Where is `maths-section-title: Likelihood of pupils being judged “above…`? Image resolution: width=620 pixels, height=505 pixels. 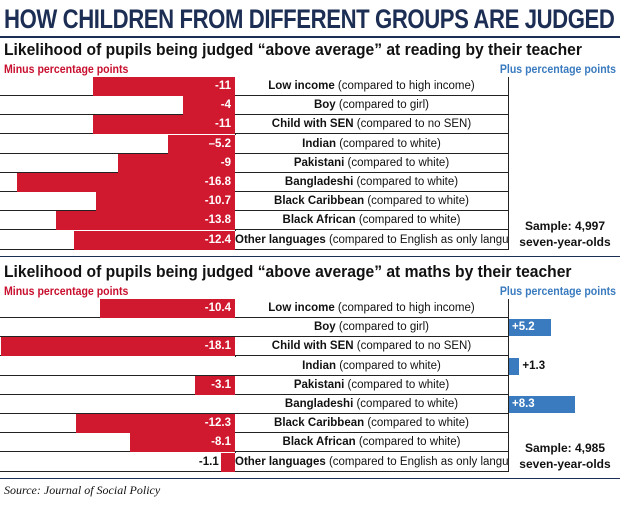
maths-section-title: Likelihood of pupils being judged “above… is located at coordinates (288, 271).